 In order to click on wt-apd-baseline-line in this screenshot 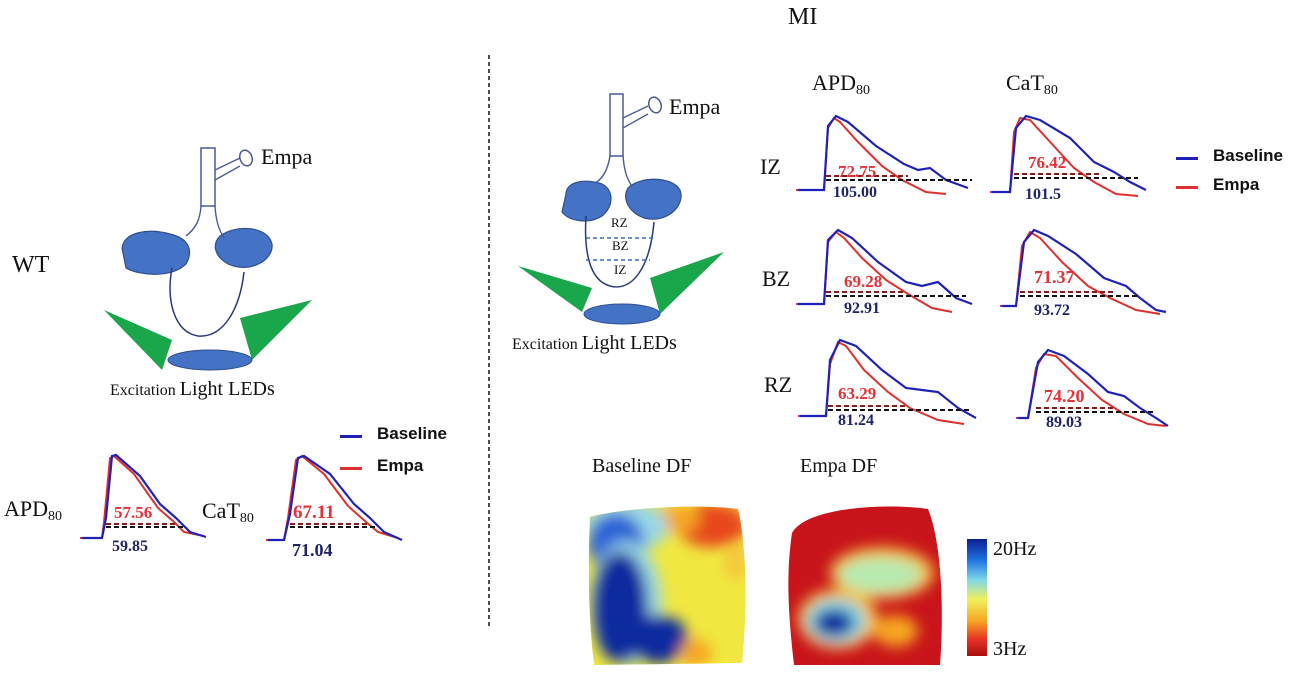, I will do `click(144, 496)`.